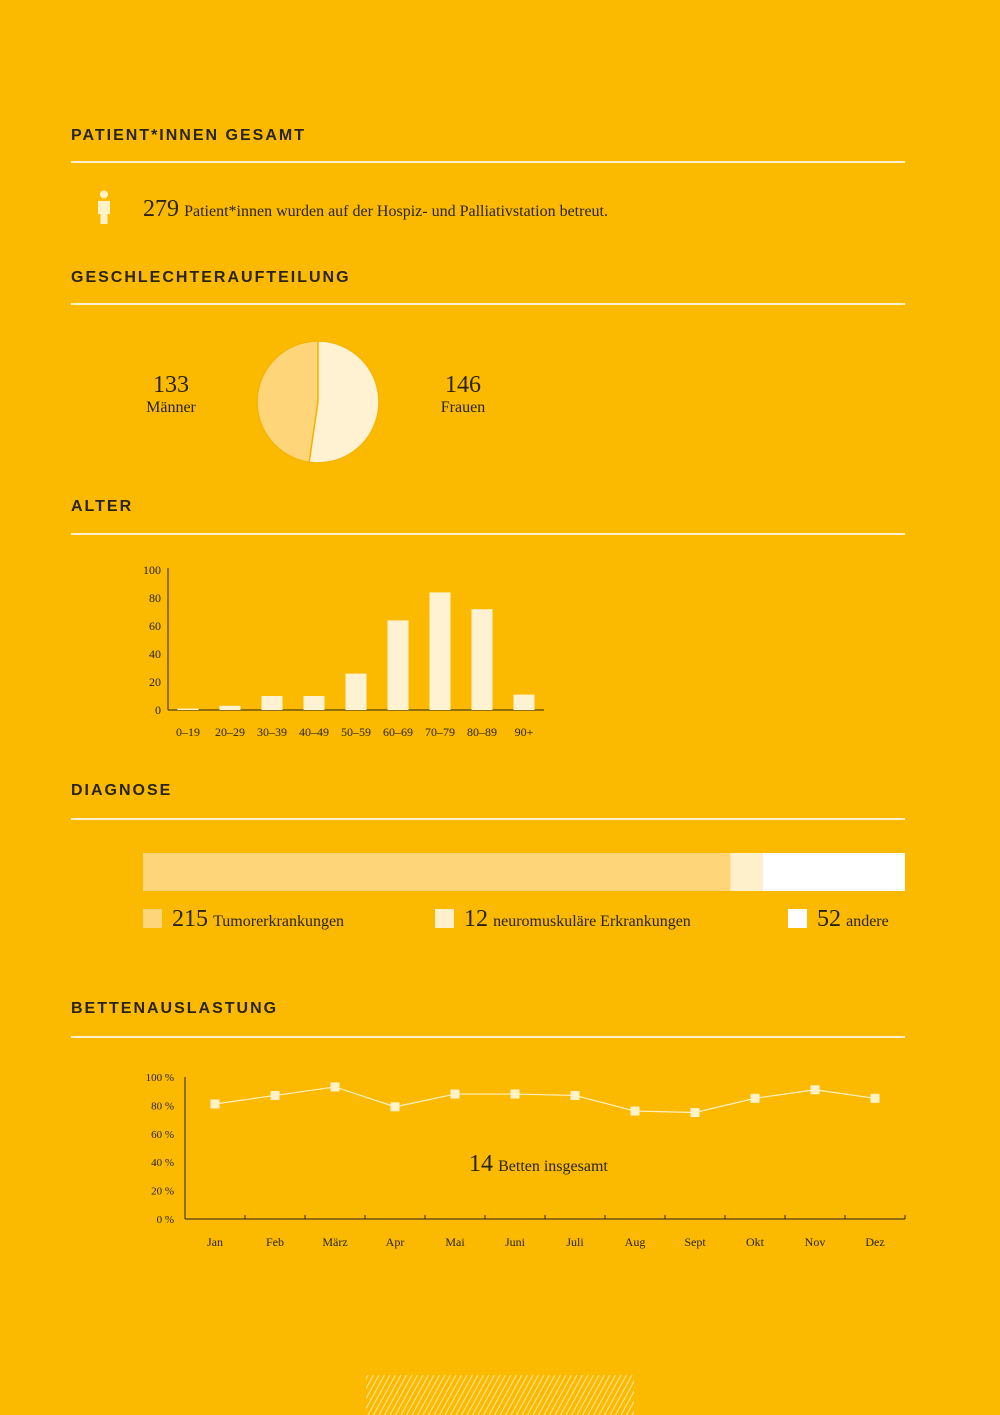 The image size is (1000, 1415). Describe the element at coordinates (833, 872) in the screenshot. I see `diagnosis-segment-other` at that location.